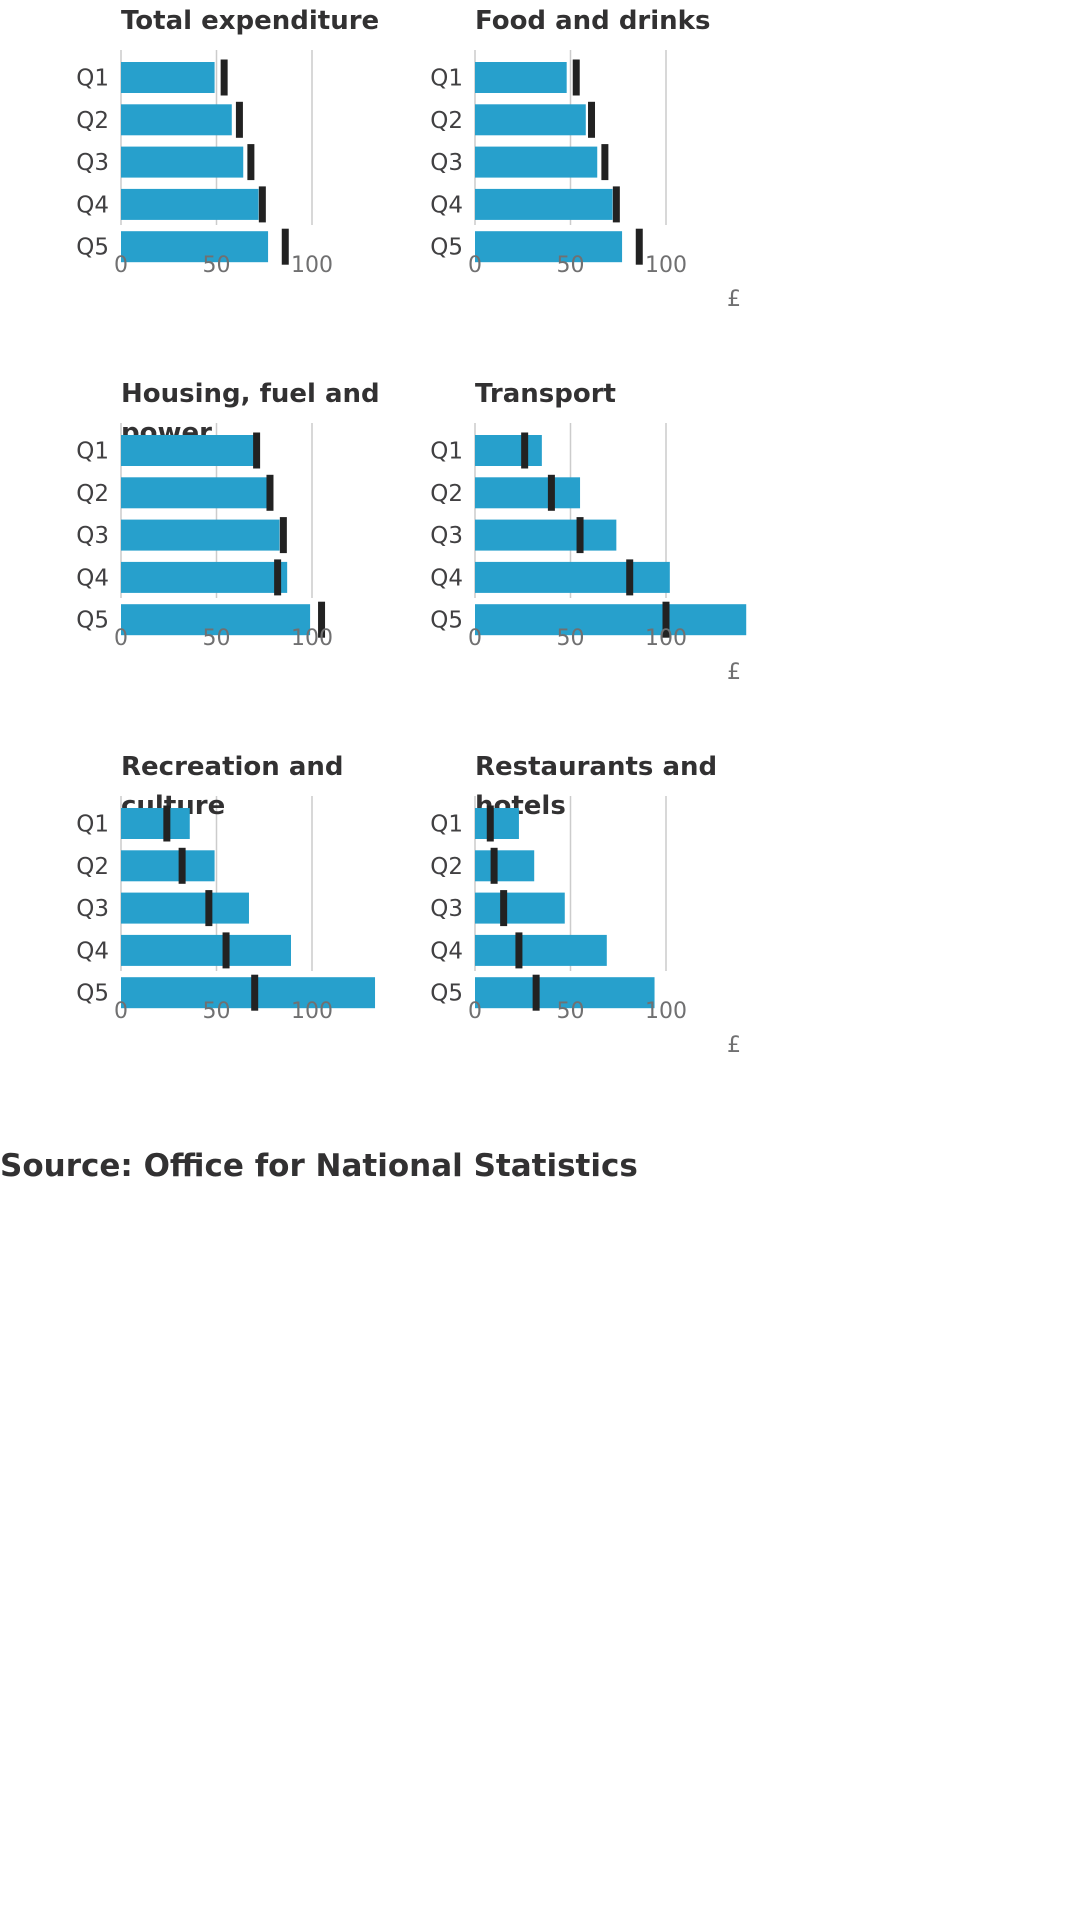  What do you see at coordinates (592, 21) in the screenshot?
I see `panel-title: Food and drinks` at bounding box center [592, 21].